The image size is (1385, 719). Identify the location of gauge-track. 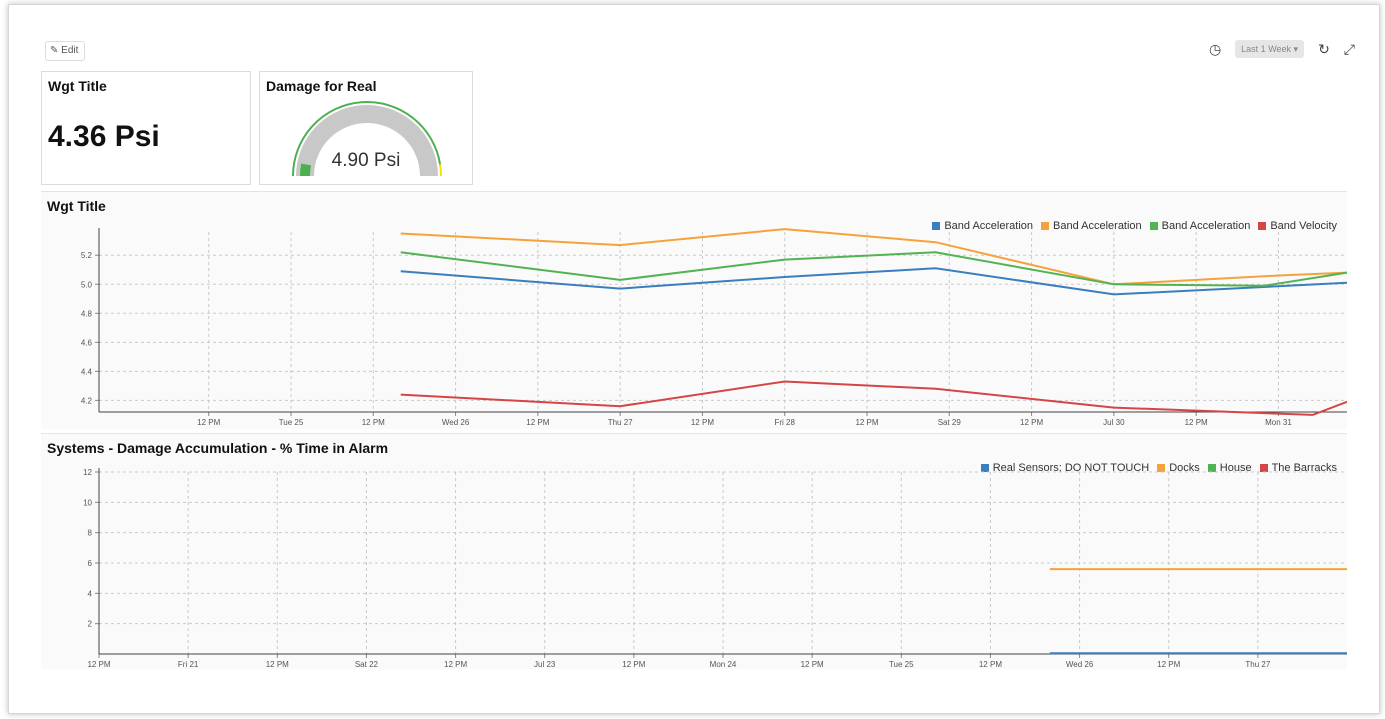
(367, 141).